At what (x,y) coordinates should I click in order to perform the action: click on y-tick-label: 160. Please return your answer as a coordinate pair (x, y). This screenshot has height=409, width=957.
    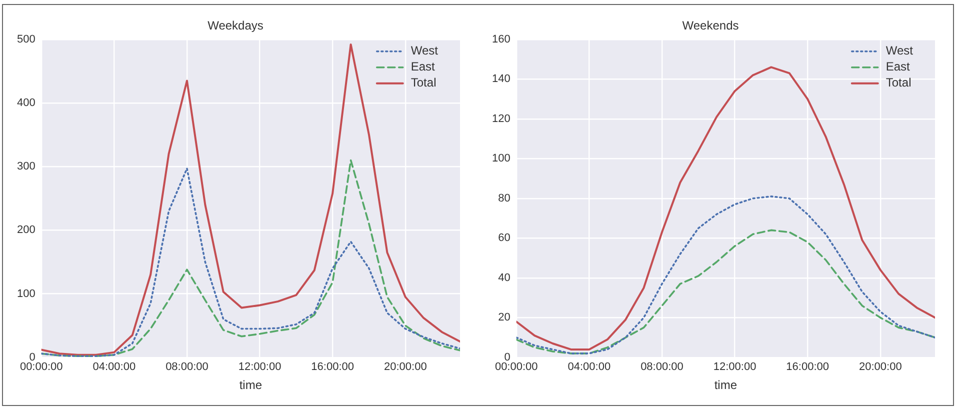
    Looking at the image, I should click on (501, 39).